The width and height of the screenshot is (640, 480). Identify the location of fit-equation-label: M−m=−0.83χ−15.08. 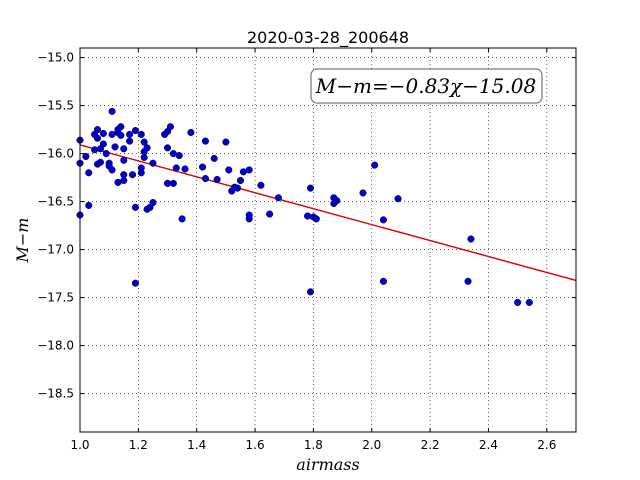
(425, 86).